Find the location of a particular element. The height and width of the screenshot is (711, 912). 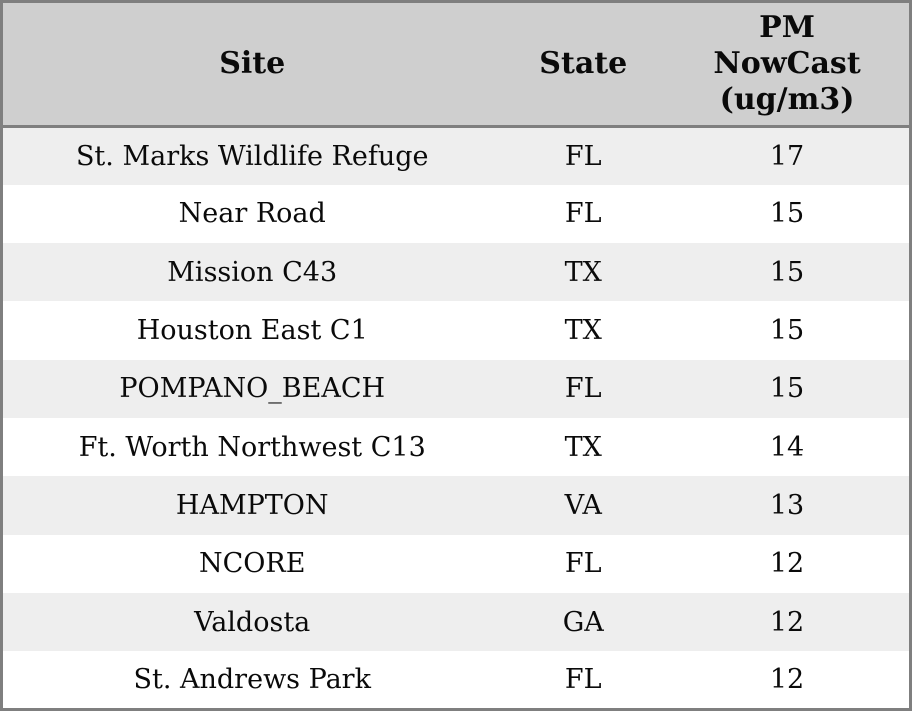

site-cell: HAMPTON is located at coordinates (252, 505).